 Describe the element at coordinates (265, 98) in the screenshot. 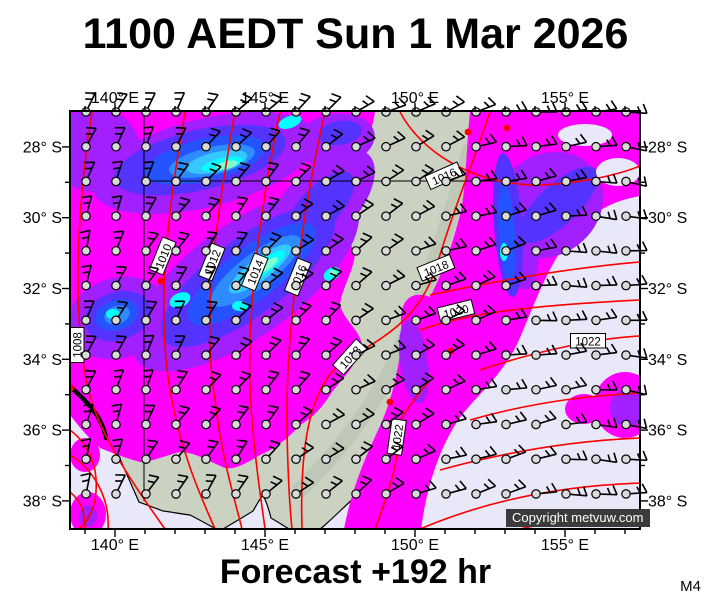

I see `lon-axis-label: 145° E` at that location.